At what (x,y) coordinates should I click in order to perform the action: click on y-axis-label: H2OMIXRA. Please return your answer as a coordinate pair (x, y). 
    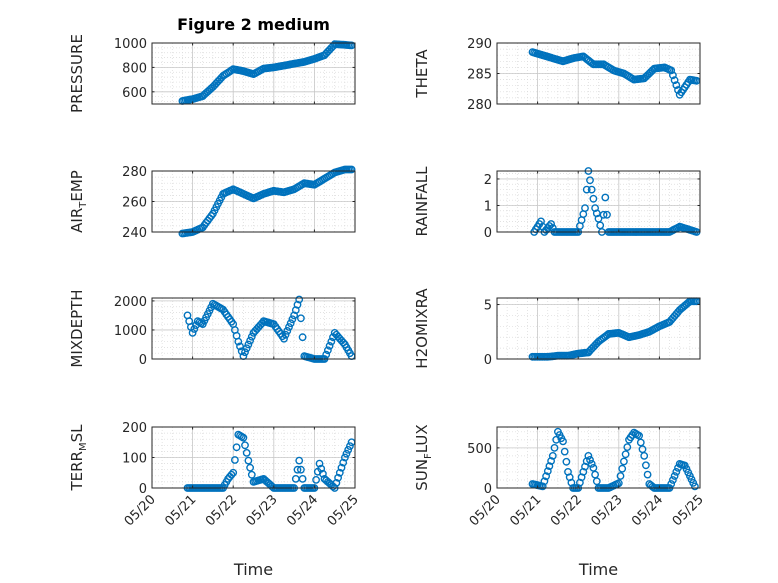
    Looking at the image, I should click on (422, 328).